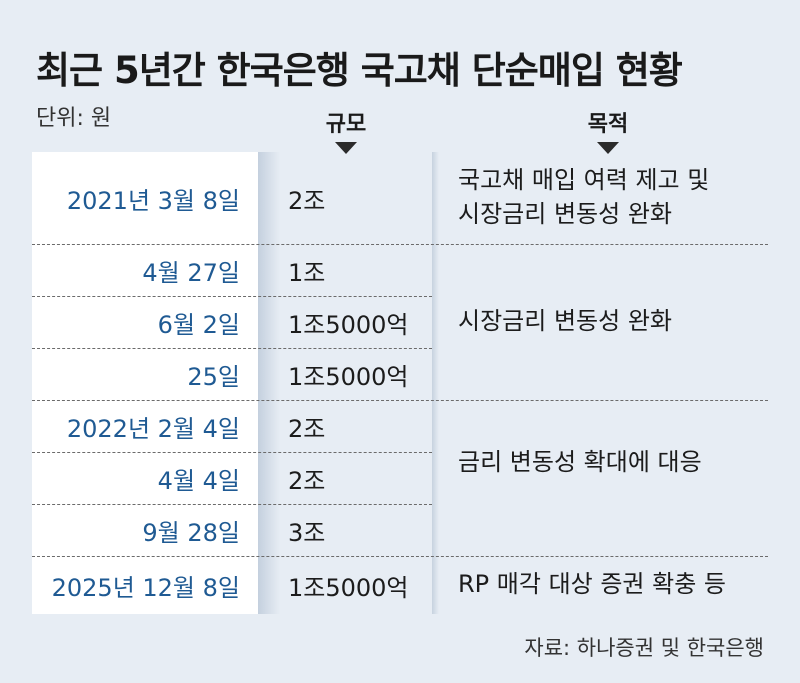 Image resolution: width=800 pixels, height=683 pixels. Describe the element at coordinates (269, 383) in the screenshot. I see `column-divider-shade` at that location.